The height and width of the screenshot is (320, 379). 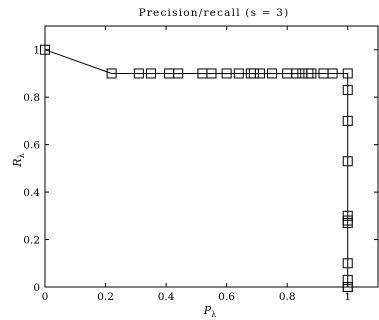 I want to click on x-tick-label: 0, so click(x=45, y=297).